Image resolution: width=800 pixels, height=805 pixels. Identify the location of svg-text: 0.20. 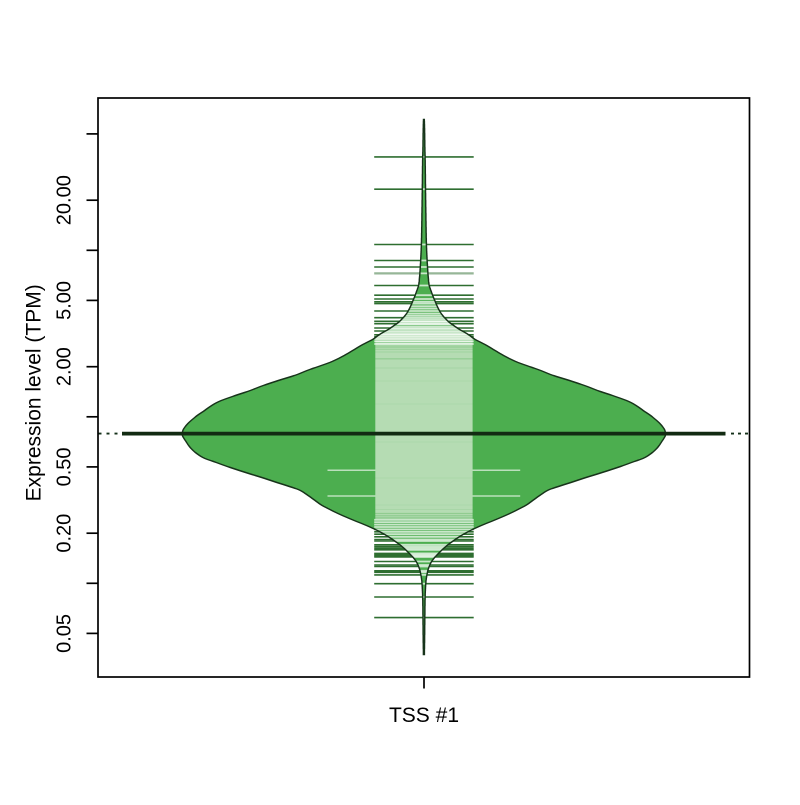
(65, 533).